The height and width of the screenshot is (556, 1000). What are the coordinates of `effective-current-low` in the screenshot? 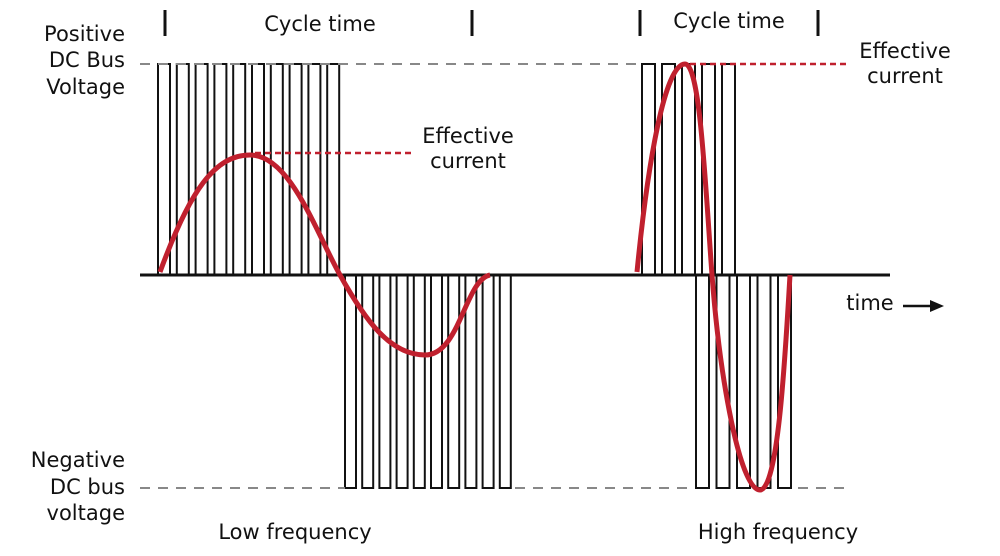 It's located at (324, 255).